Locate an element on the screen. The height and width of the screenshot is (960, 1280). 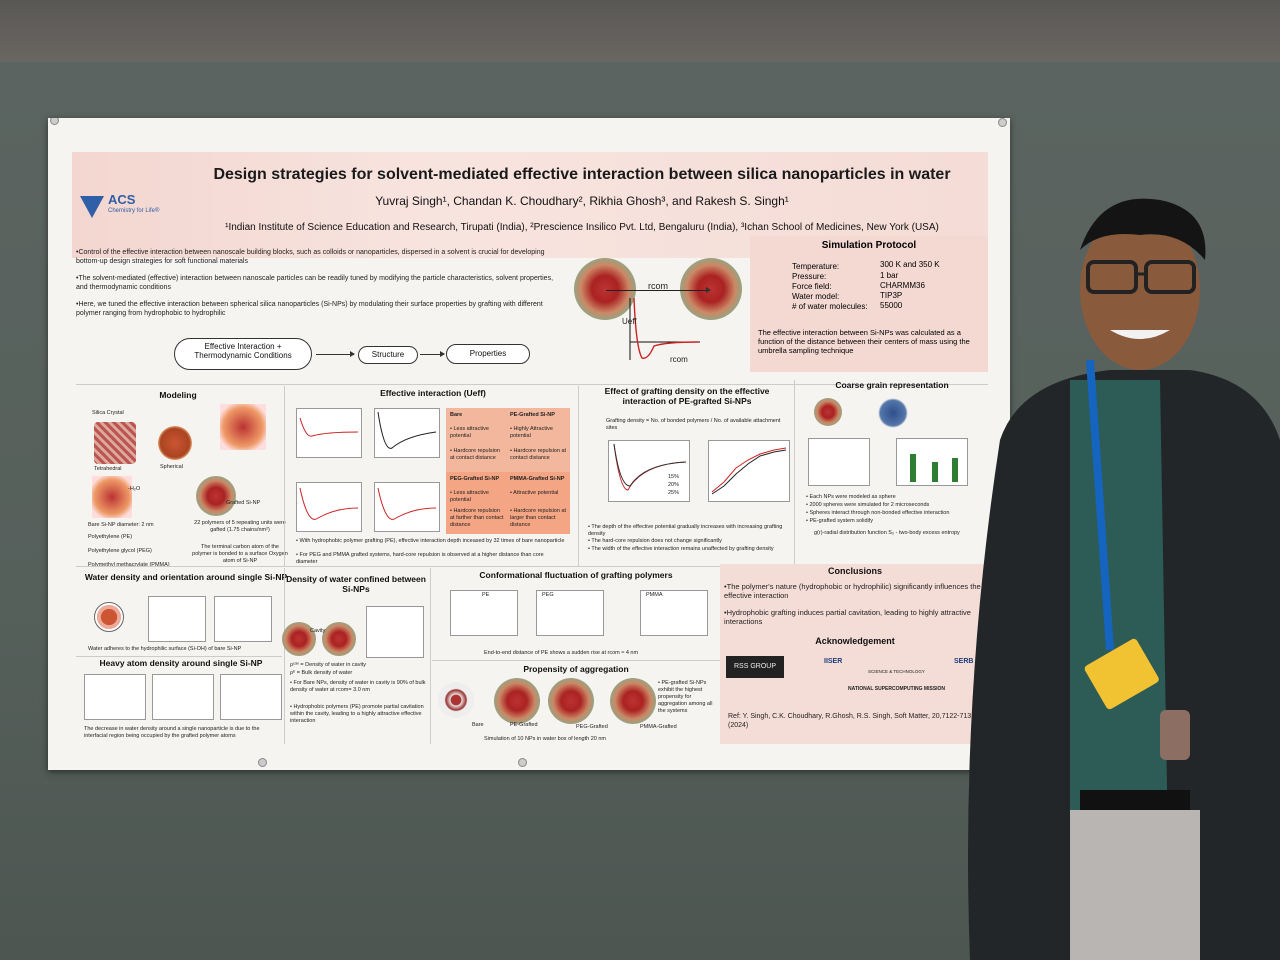
ueff-label: Ueff is located at coordinates (629, 321).